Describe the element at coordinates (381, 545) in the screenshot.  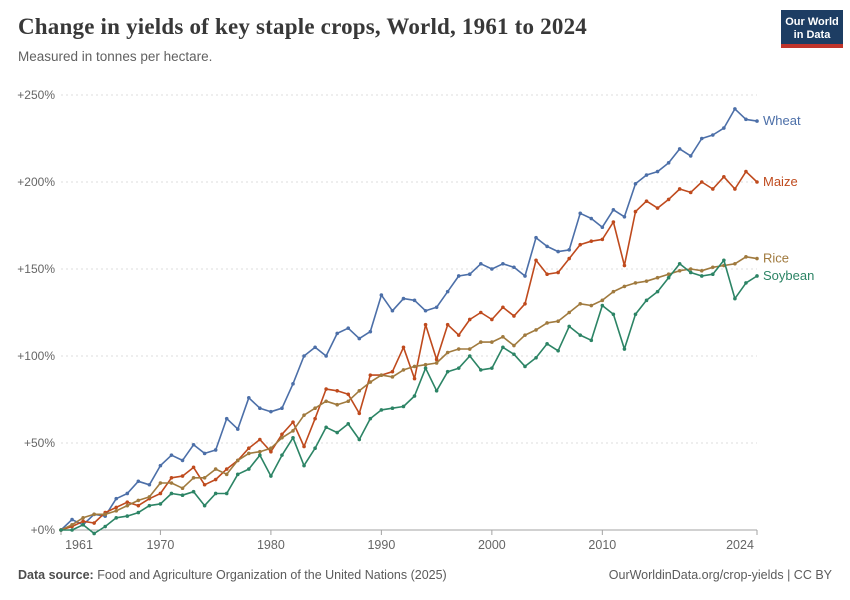
I see `x-tick-label: 1990` at that location.